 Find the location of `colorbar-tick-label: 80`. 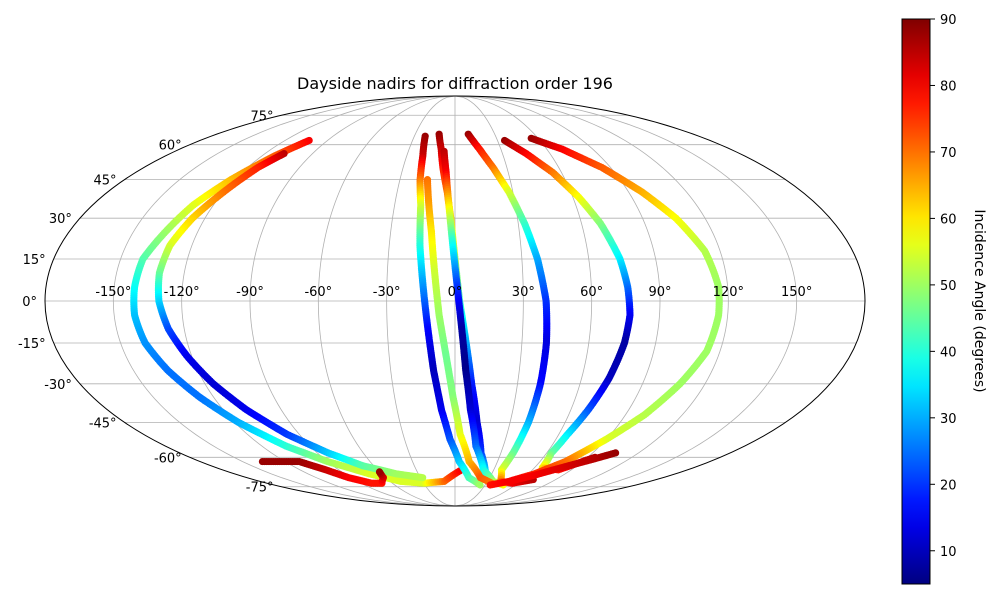

colorbar-tick-label: 80 is located at coordinates (948, 86).